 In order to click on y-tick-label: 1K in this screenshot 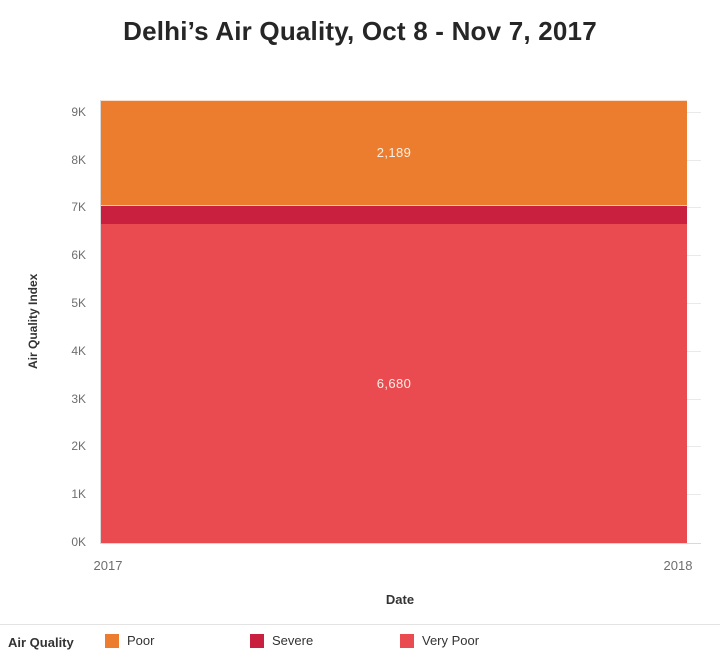, I will do `click(78, 494)`.